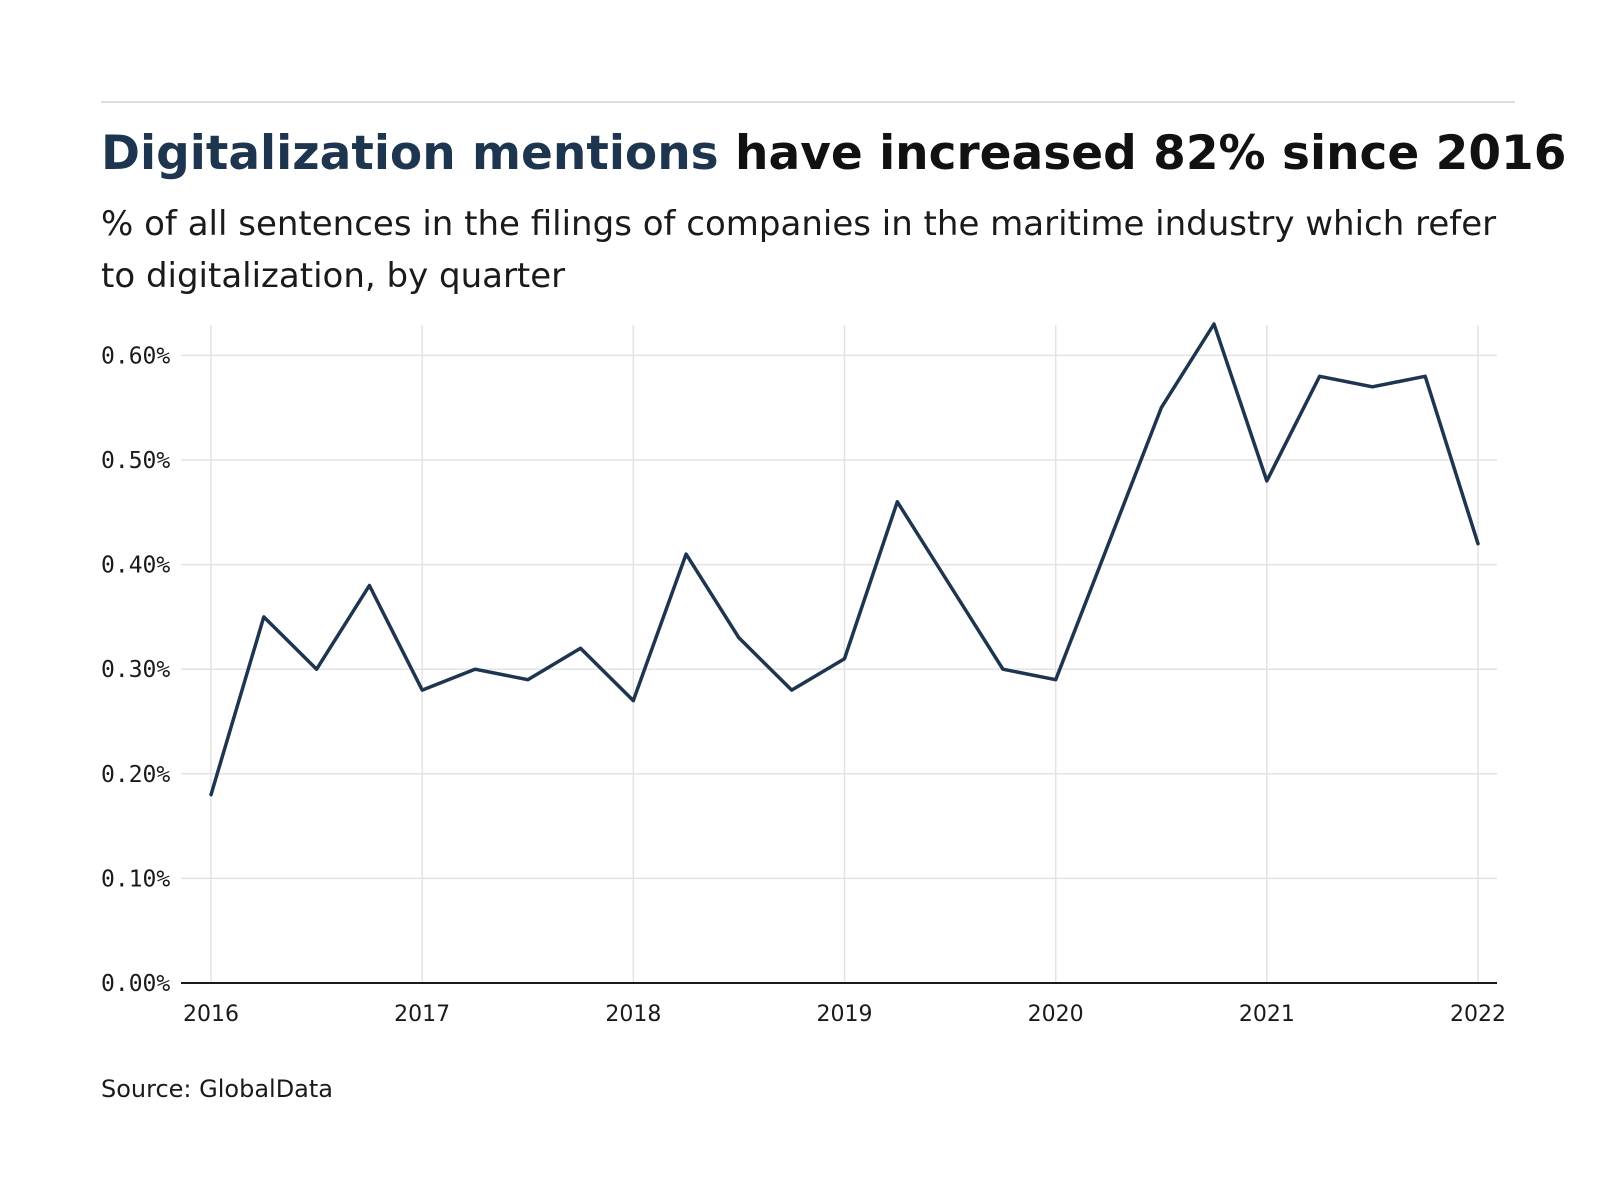  Describe the element at coordinates (422, 1014) in the screenshot. I see `x-tick-label: 2017` at that location.